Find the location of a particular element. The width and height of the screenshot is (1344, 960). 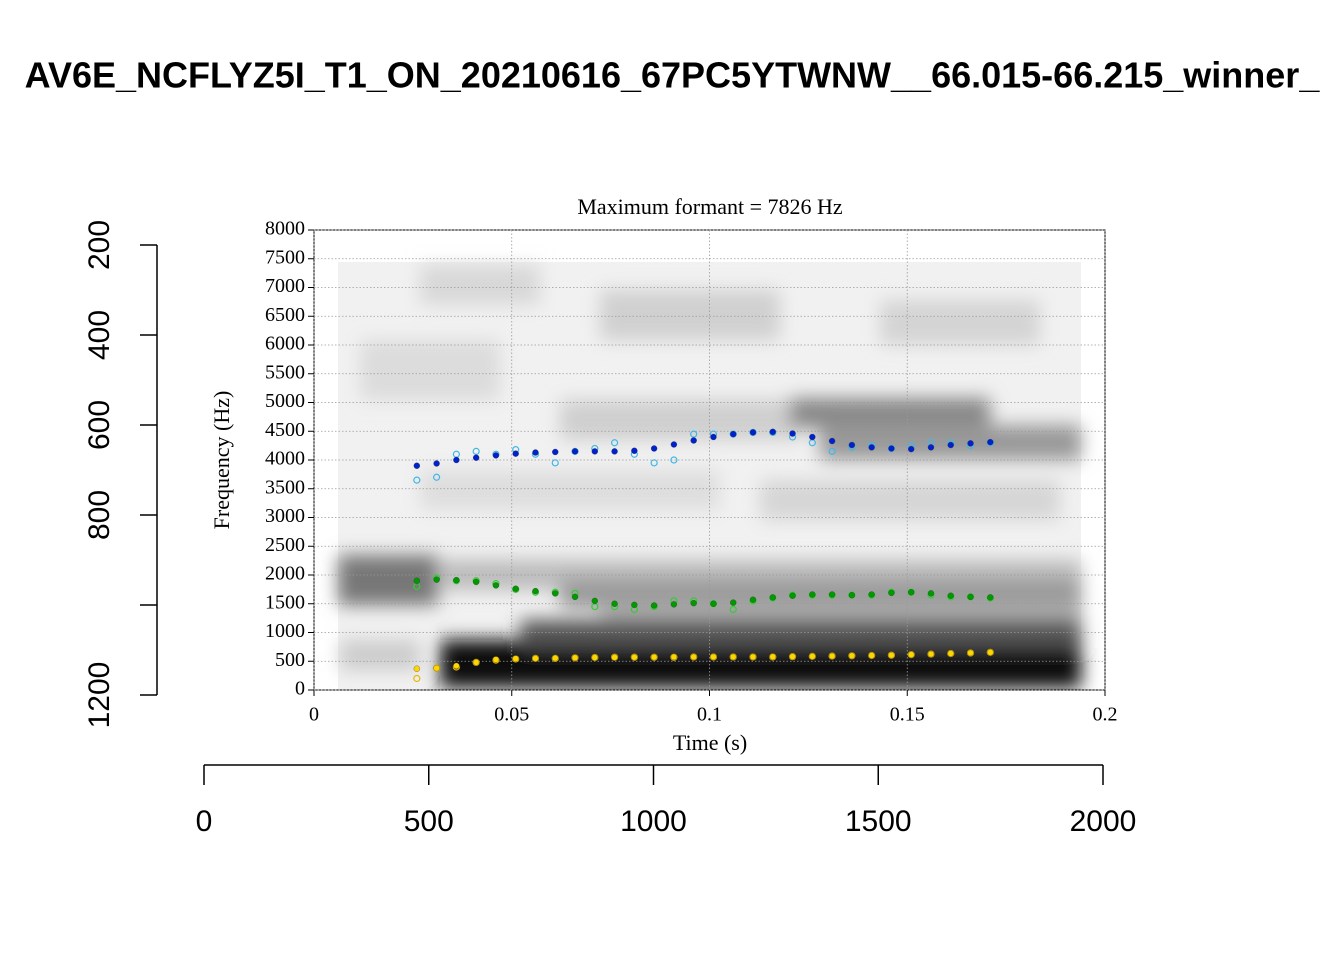

y-tick-label: 6500 is located at coordinates (285, 315).